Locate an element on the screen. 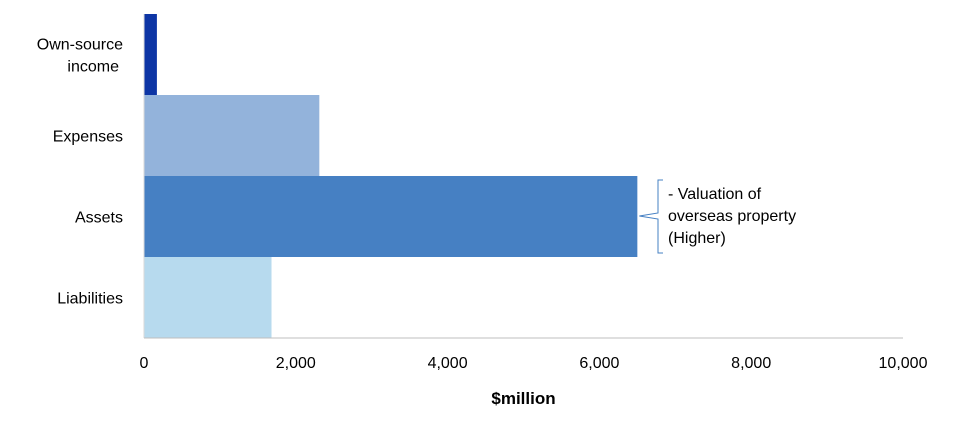  category-label-1: Expenses is located at coordinates (88, 137).